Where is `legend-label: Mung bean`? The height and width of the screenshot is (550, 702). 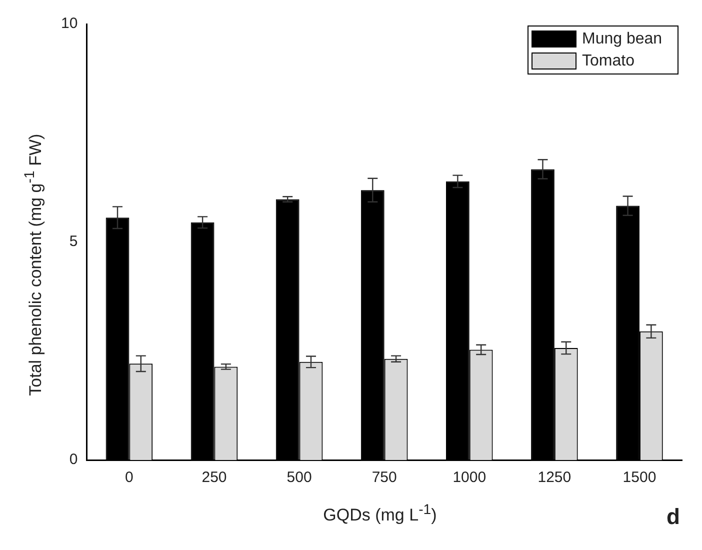 legend-label: Mung bean is located at coordinates (622, 39).